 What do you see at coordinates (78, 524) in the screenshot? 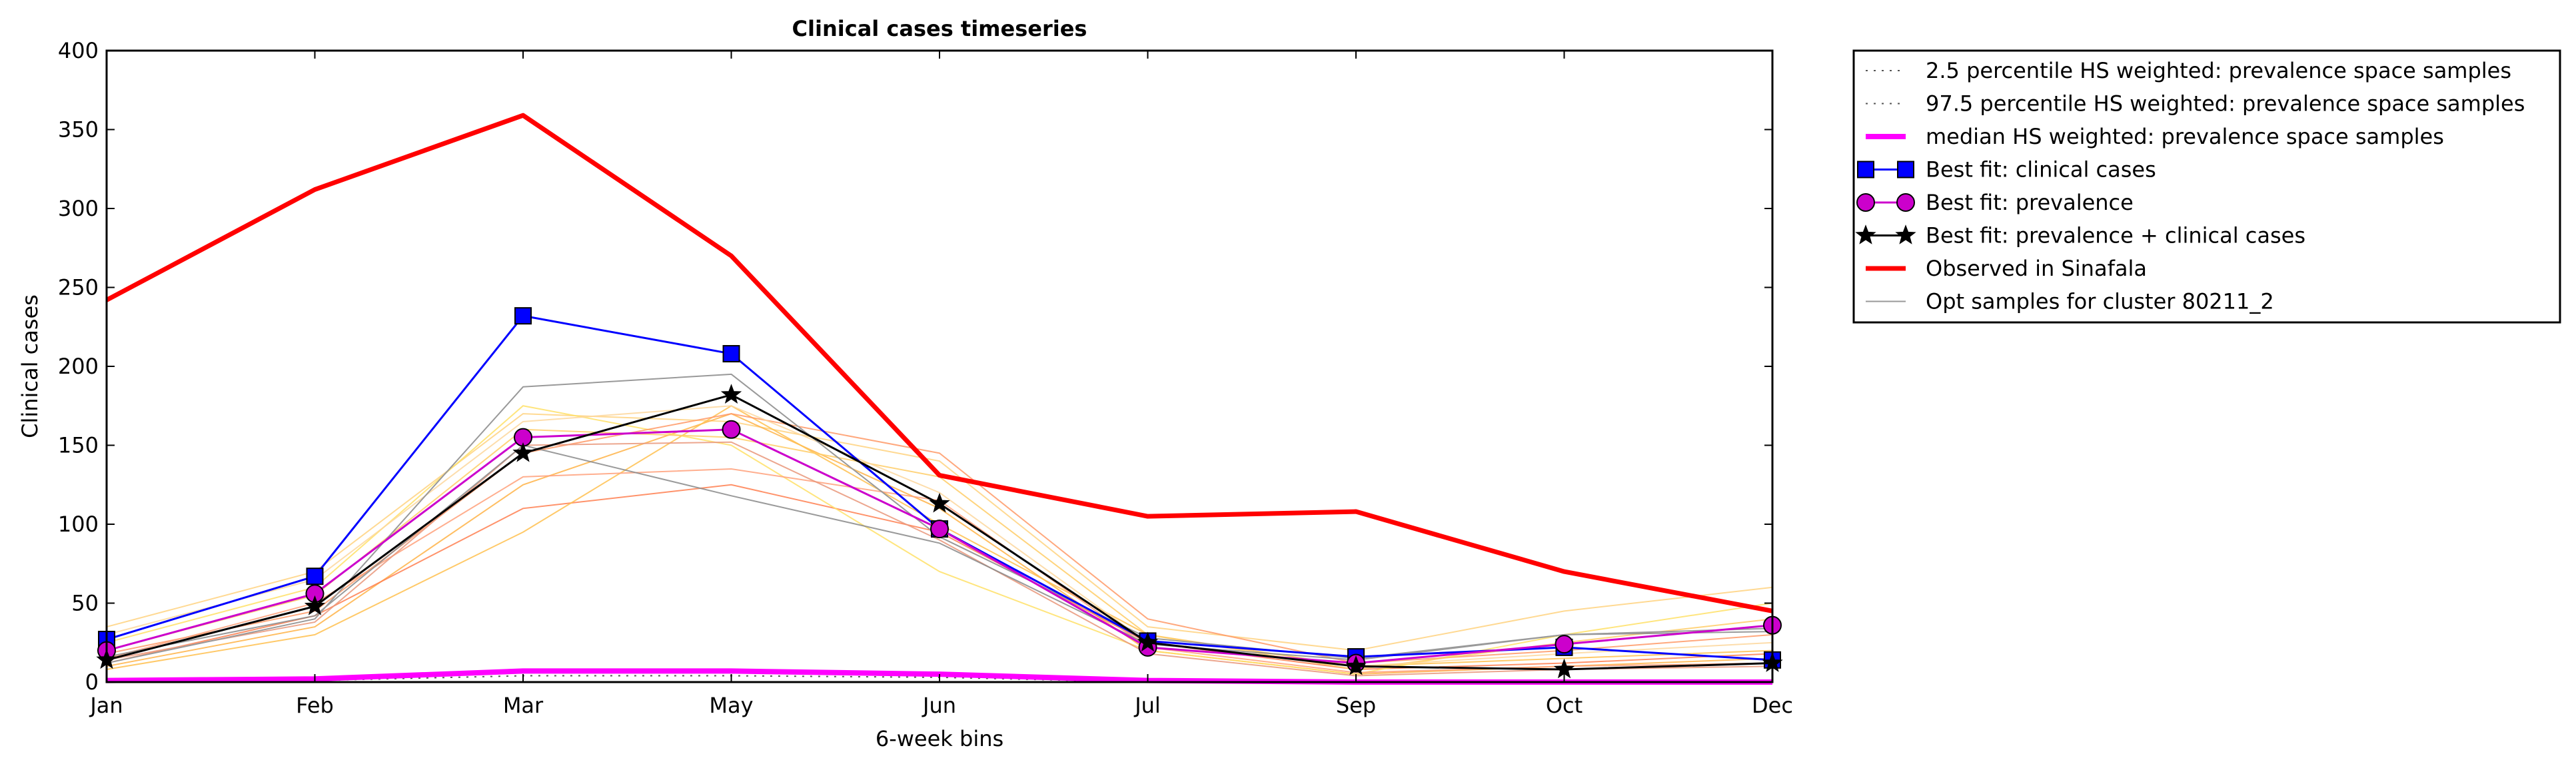
I see `y-tick-label-2: 100` at bounding box center [78, 524].